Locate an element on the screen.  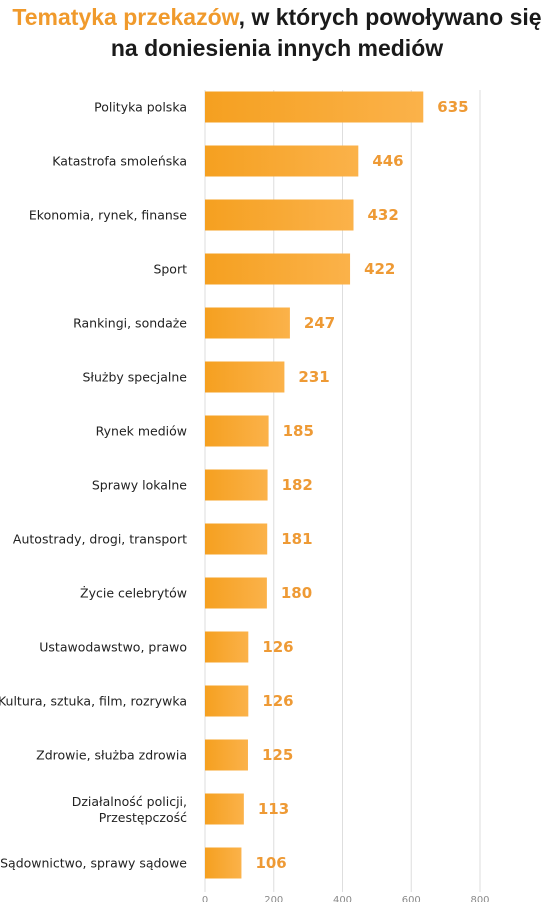
category-label: Autostrady, drogi, transport is located at coordinates (100, 539).